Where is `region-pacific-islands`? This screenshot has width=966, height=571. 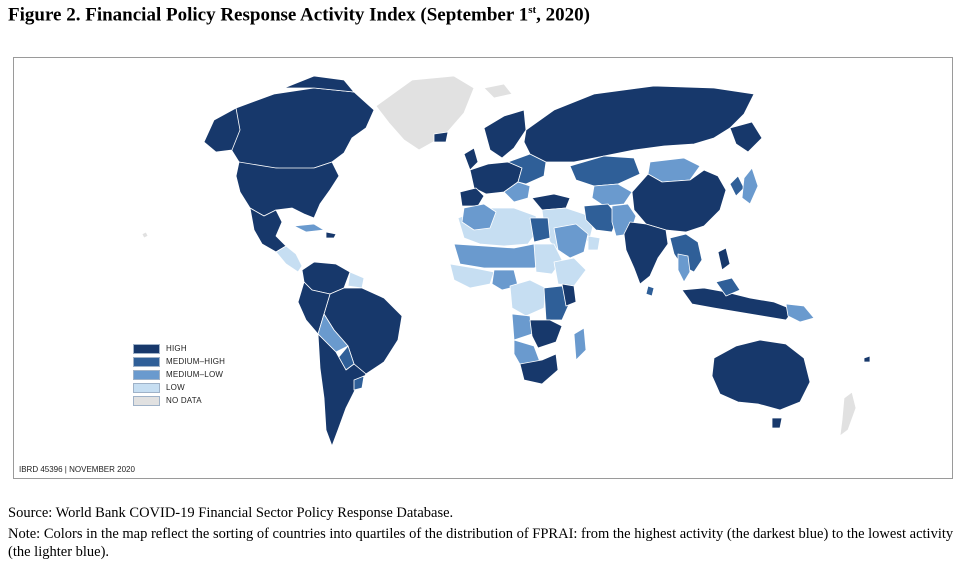
region-pacific-islands is located at coordinates (867, 359).